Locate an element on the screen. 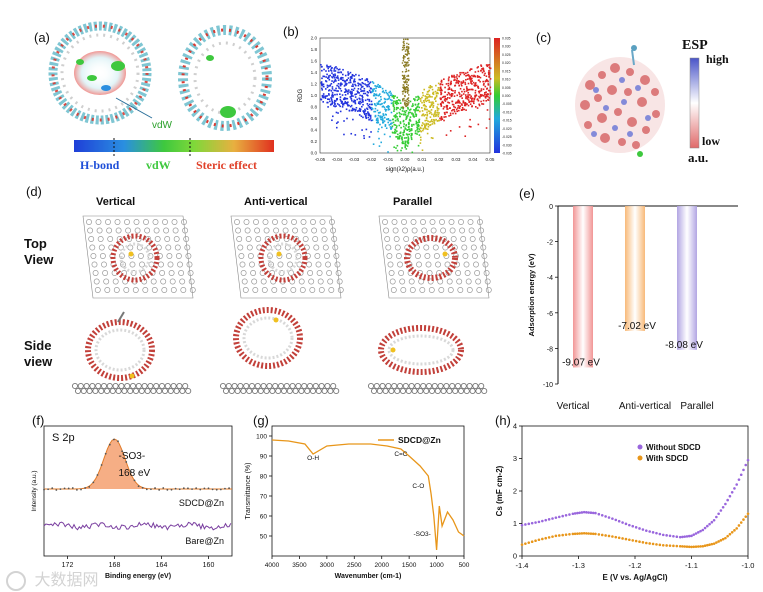 Image resolution: width=763 pixels, height=592 pixels. peak-group-label: -SO3- is located at coordinates (132, 456).